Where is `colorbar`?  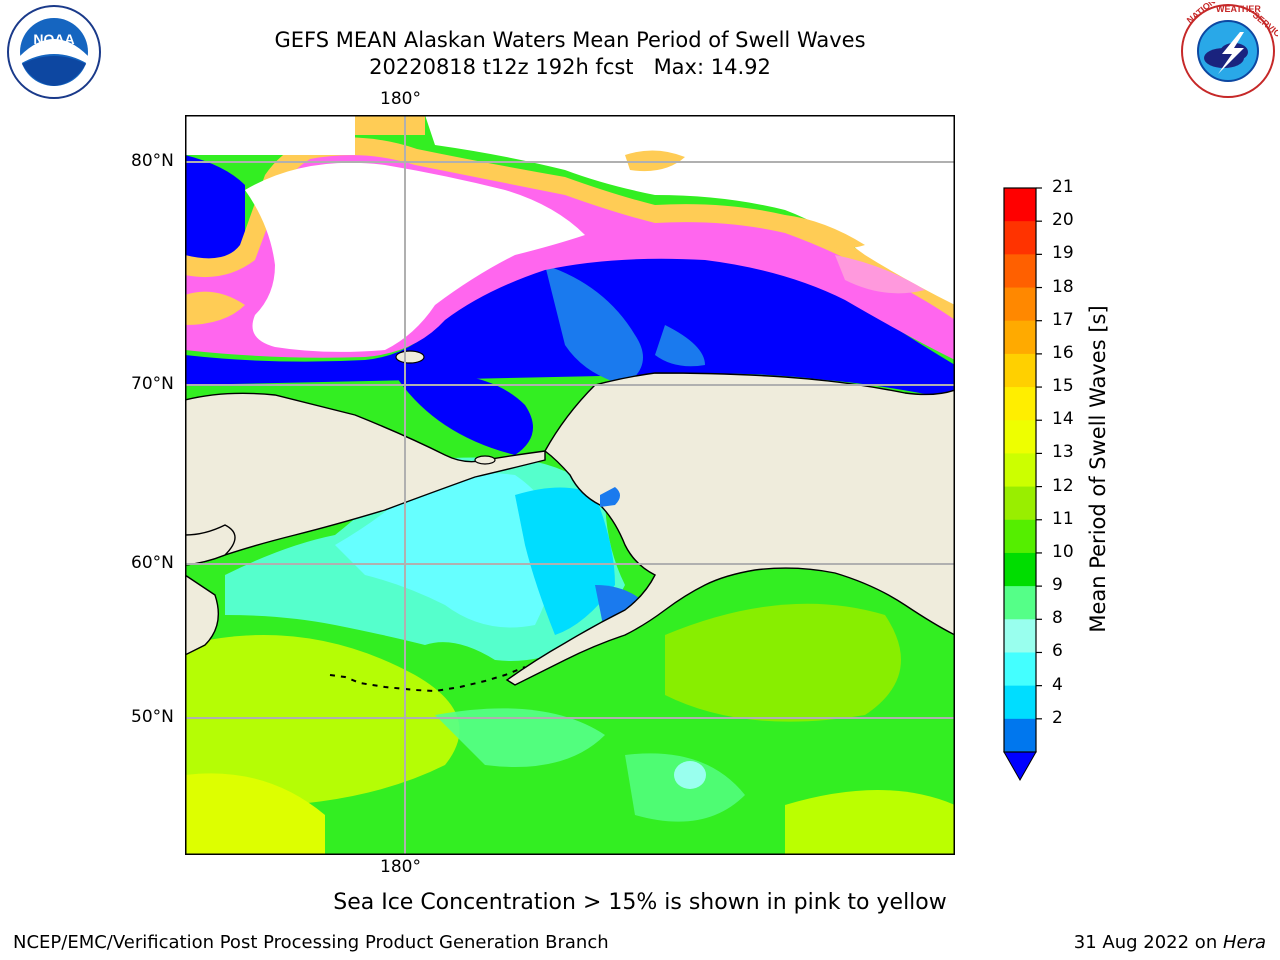 colorbar is located at coordinates (1022, 484).